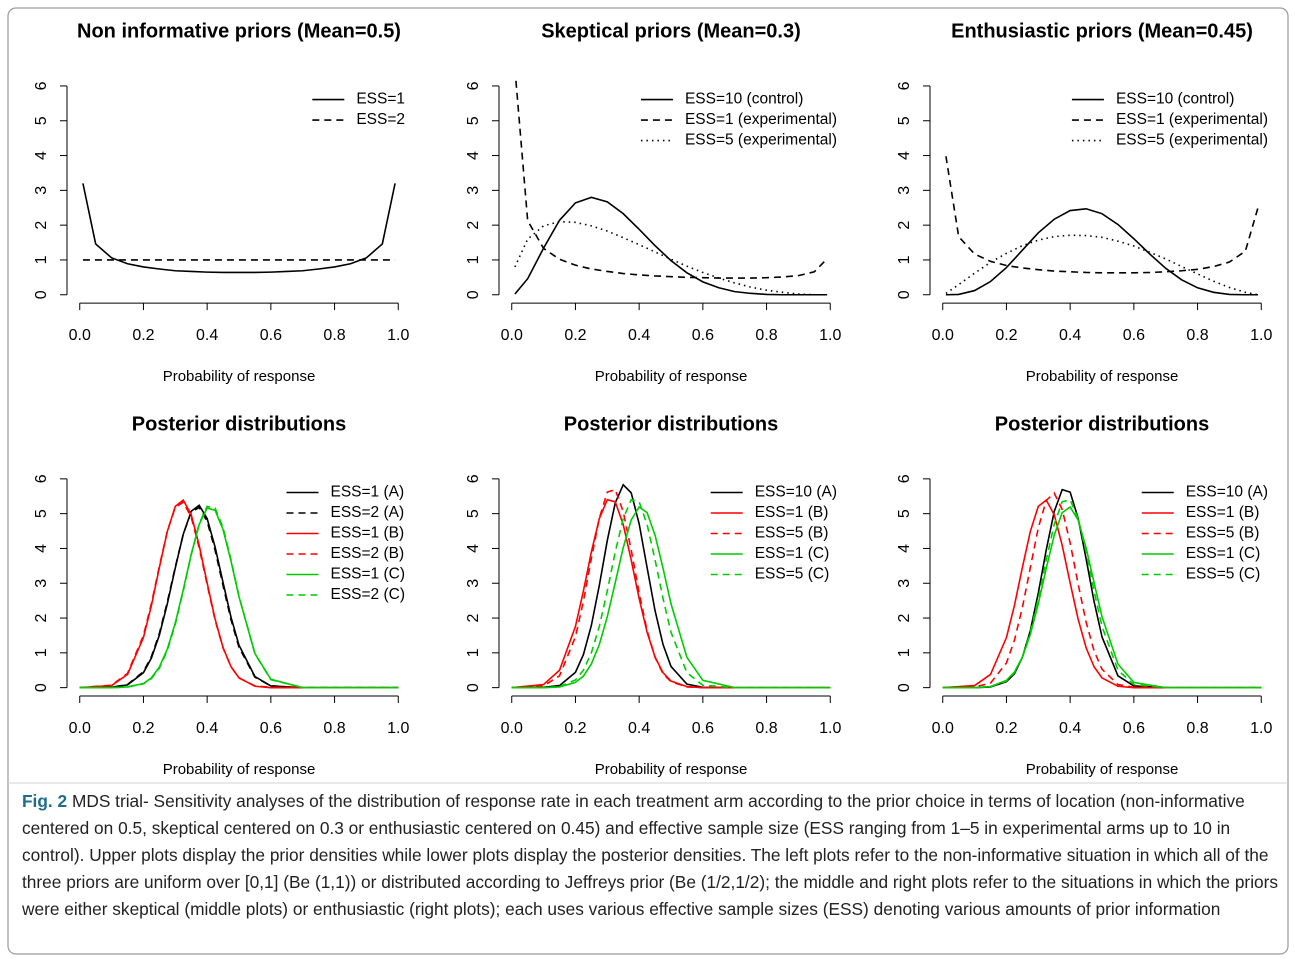 This screenshot has width=1295, height=960. Describe the element at coordinates (671, 32) in the screenshot. I see `panel-title: Skeptical priors (Mean=0.3)` at that location.